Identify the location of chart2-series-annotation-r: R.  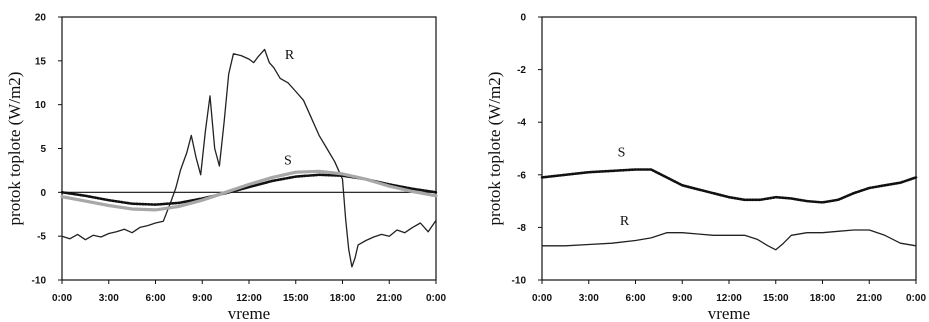
(625, 221).